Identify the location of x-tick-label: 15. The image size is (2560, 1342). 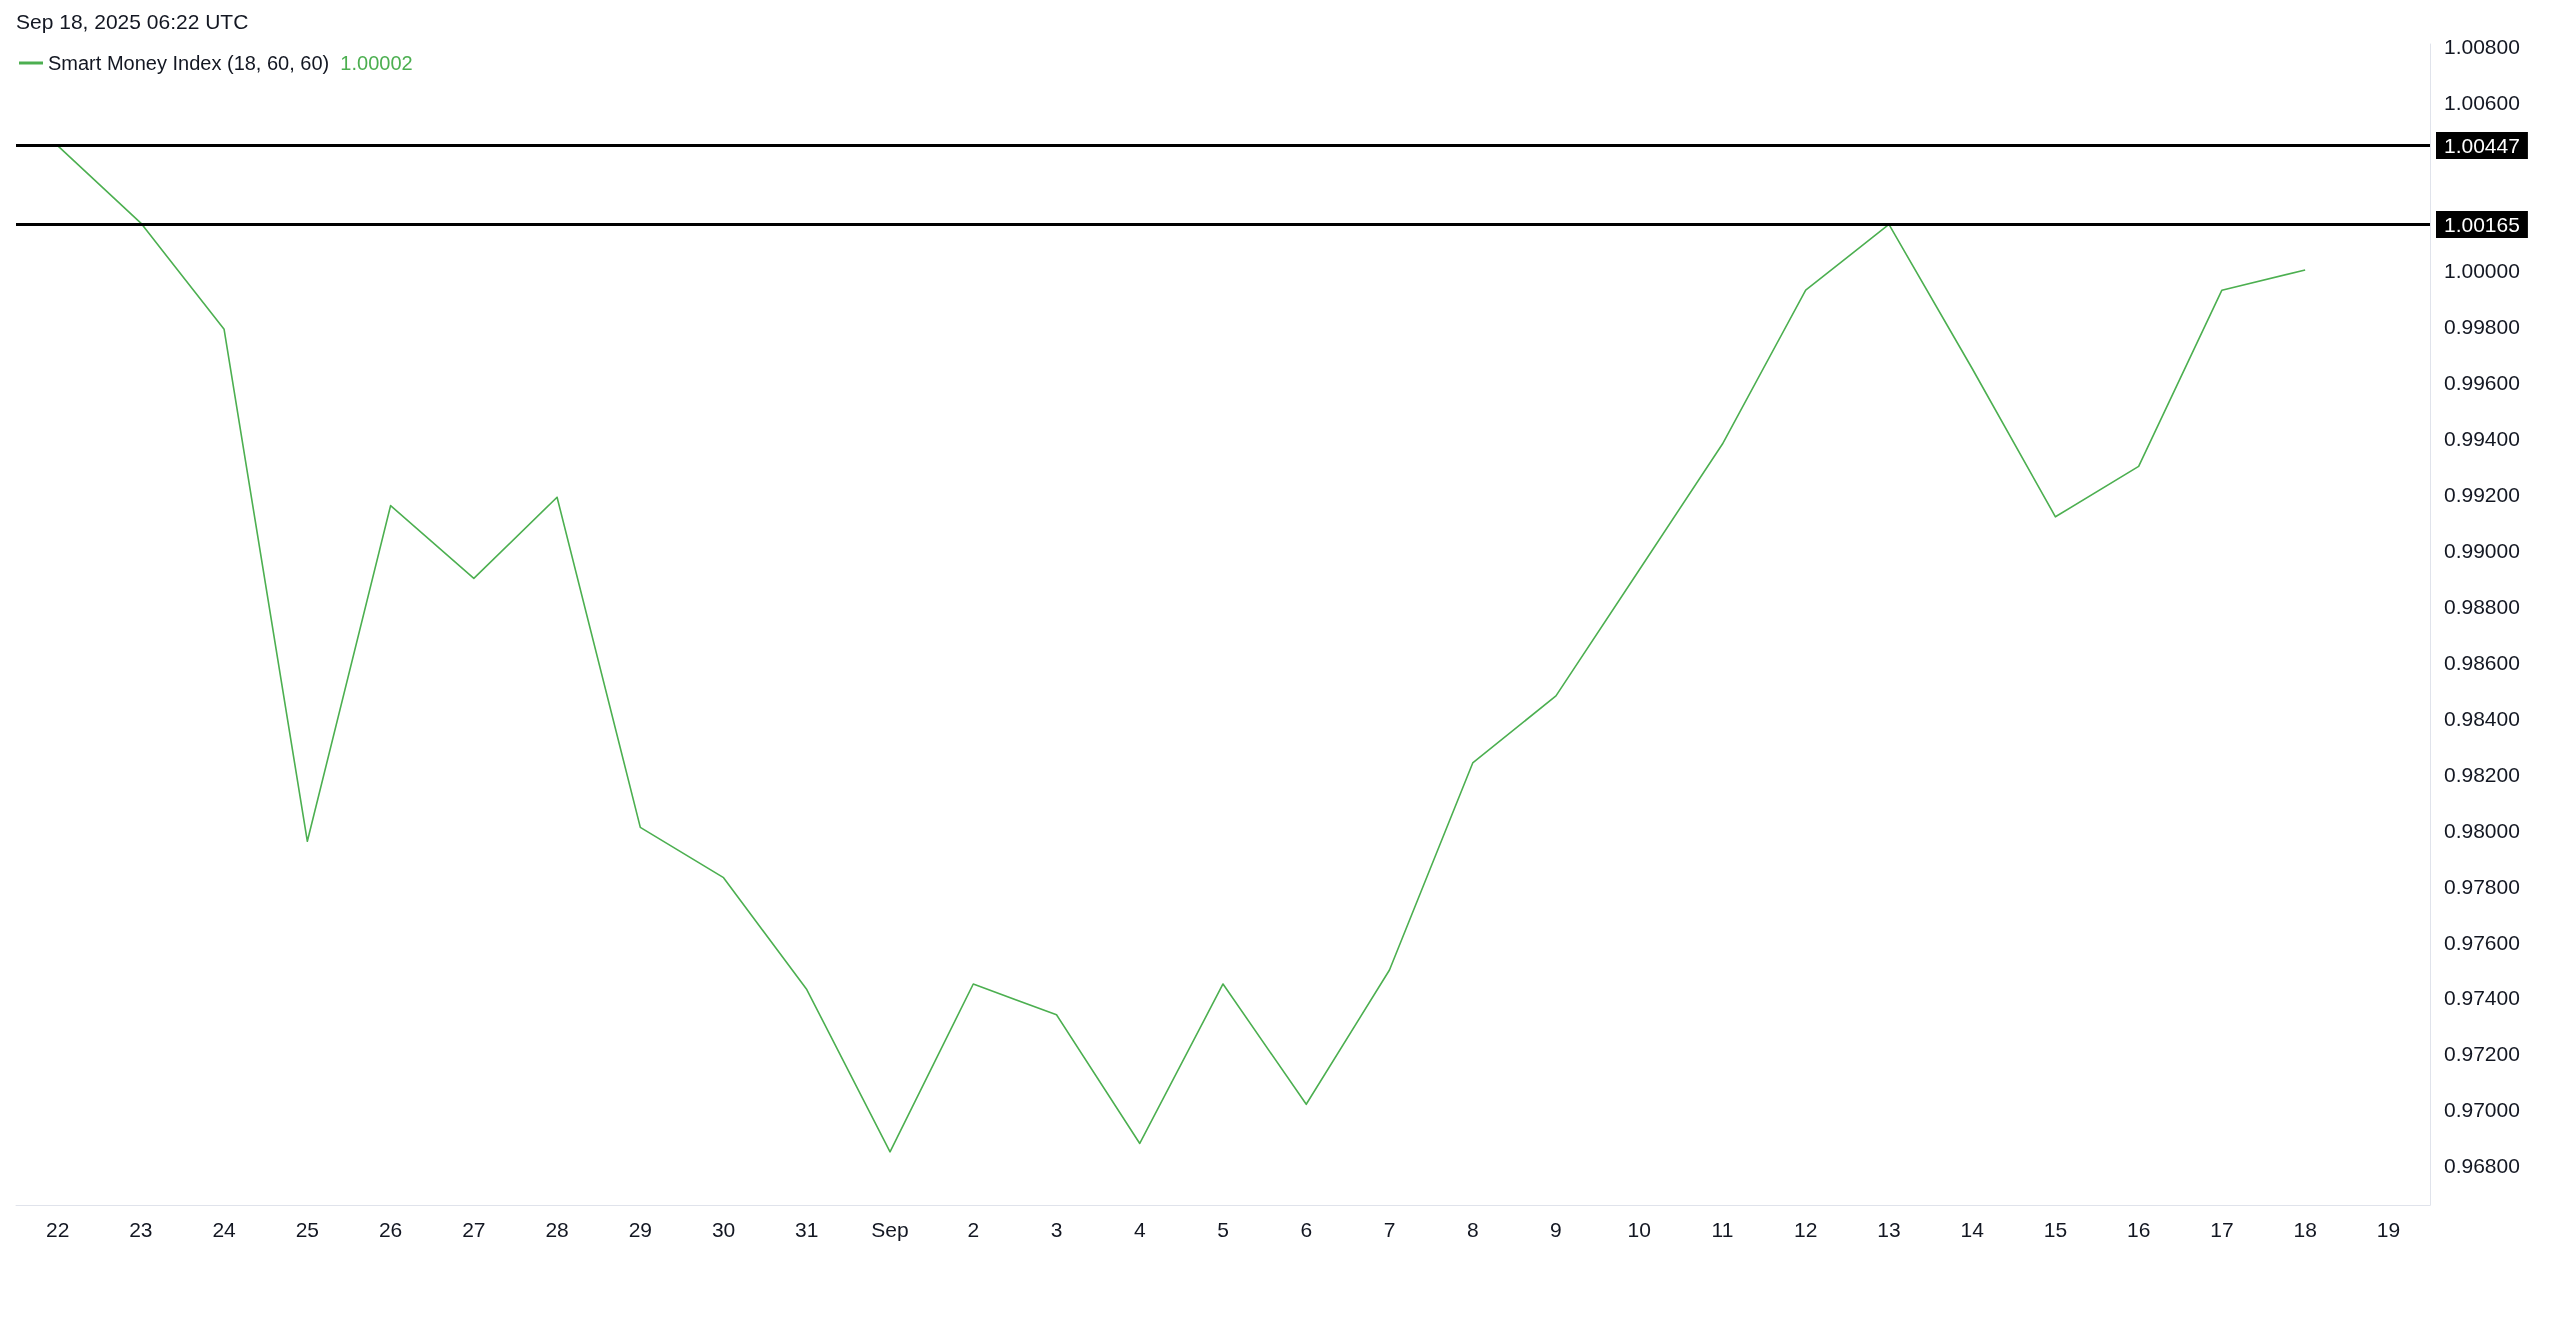
(2055, 1229).